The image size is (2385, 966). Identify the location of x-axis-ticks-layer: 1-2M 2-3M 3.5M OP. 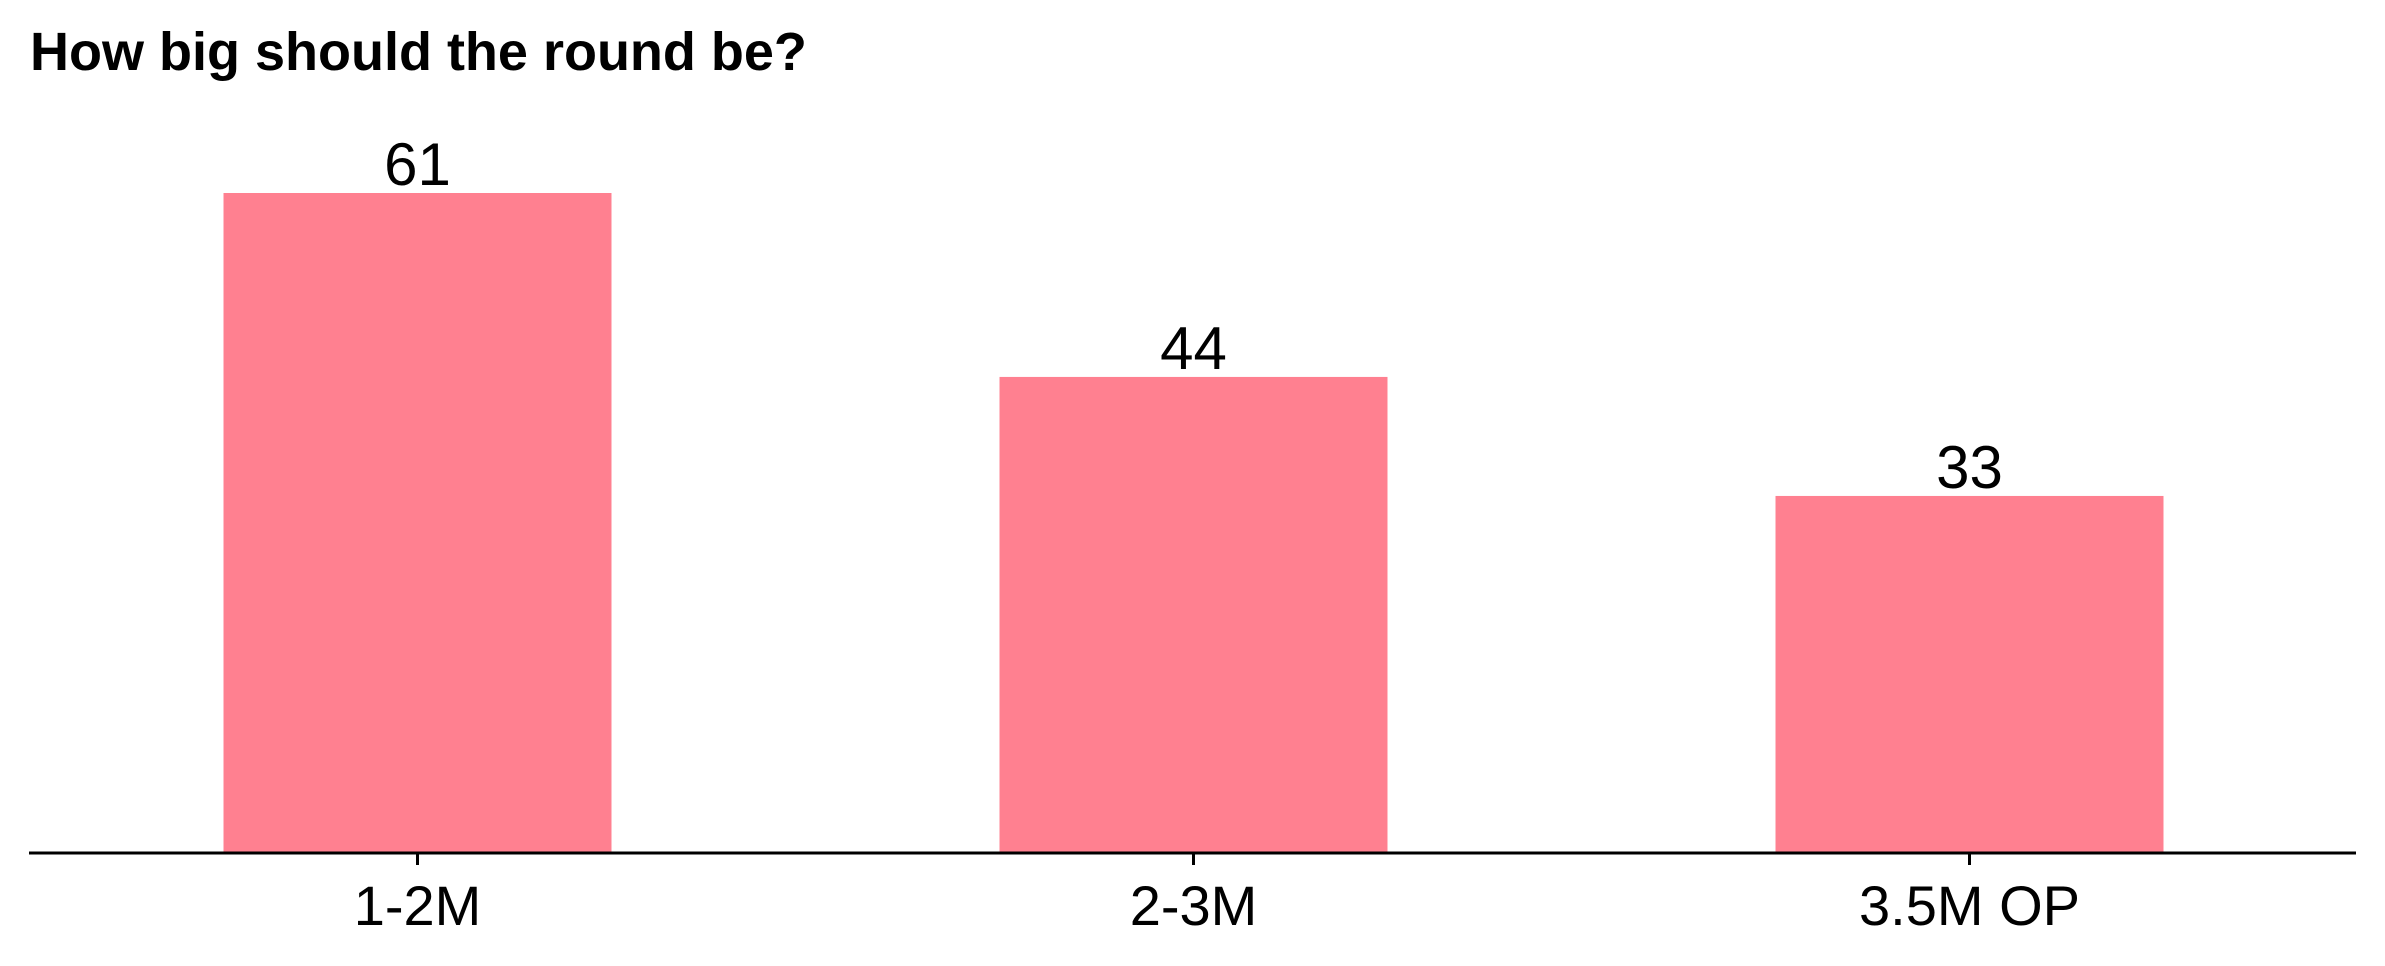
(1217, 895).